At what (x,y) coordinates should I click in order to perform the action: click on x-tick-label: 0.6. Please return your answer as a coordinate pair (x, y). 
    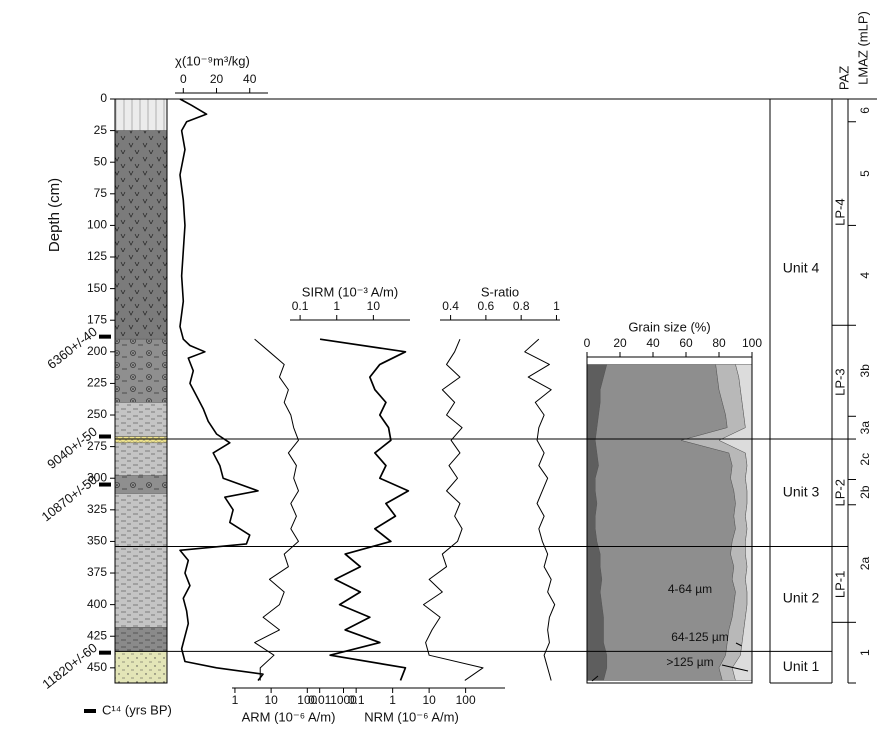
    Looking at the image, I should click on (486, 306).